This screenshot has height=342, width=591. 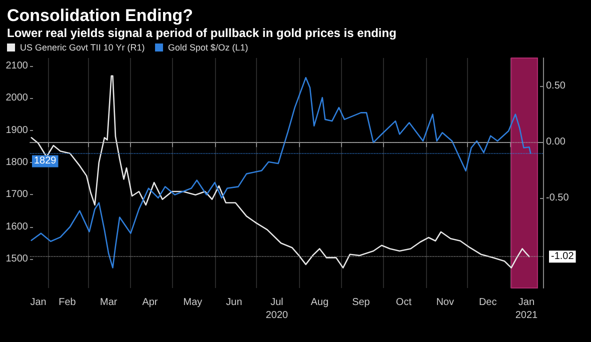 I want to click on y-tick-label: 1700, so click(x=17, y=194).